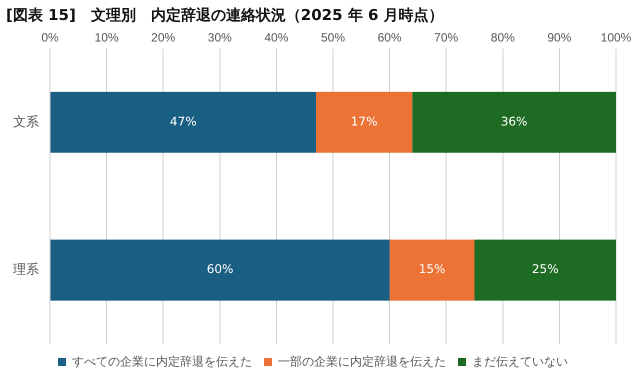 Image resolution: width=638 pixels, height=382 pixels. Describe the element at coordinates (503, 37) in the screenshot. I see `x-tick-label: 80%` at that location.